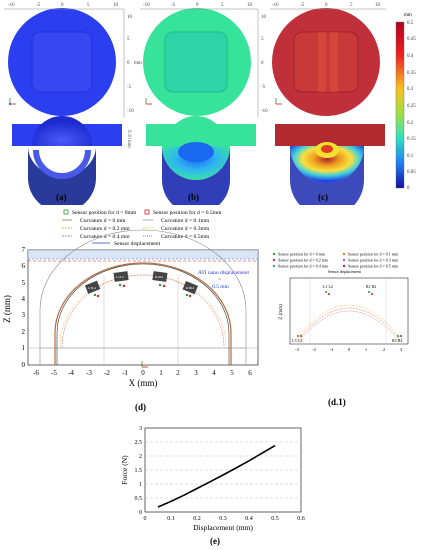 The width and height of the screenshot is (424, 550). I want to click on panel-label-e: (e), so click(215, 541).